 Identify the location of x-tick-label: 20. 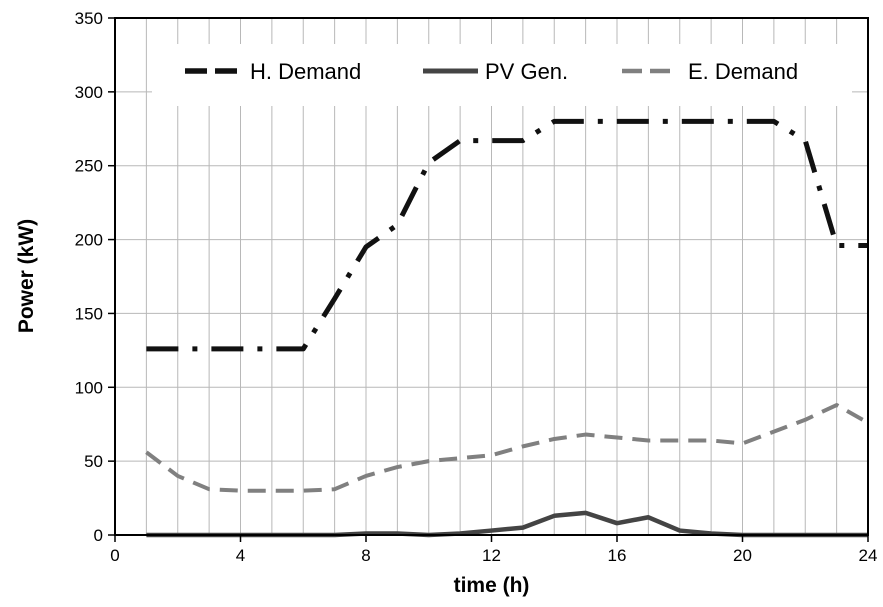
(742, 555).